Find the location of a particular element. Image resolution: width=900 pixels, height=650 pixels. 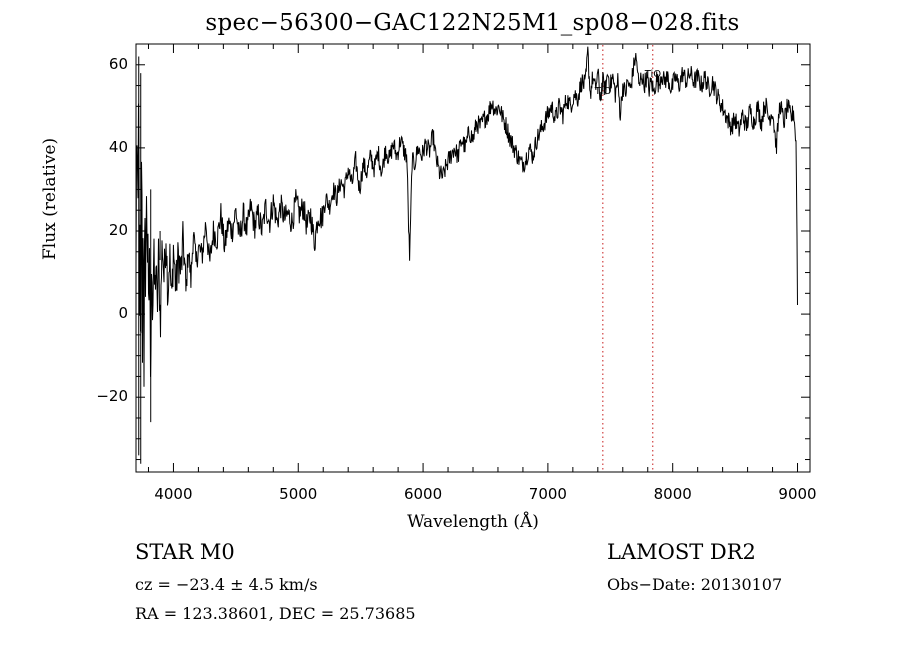

y-axis-title: Flux (relative) is located at coordinates (50, 198).